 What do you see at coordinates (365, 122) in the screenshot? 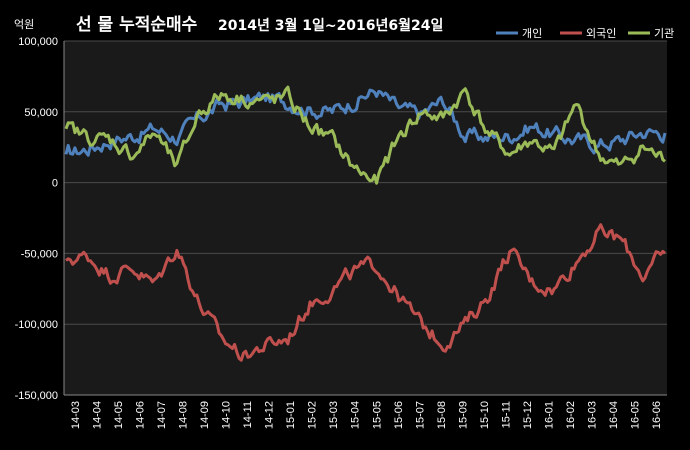
I see `series-line` at bounding box center [365, 122].